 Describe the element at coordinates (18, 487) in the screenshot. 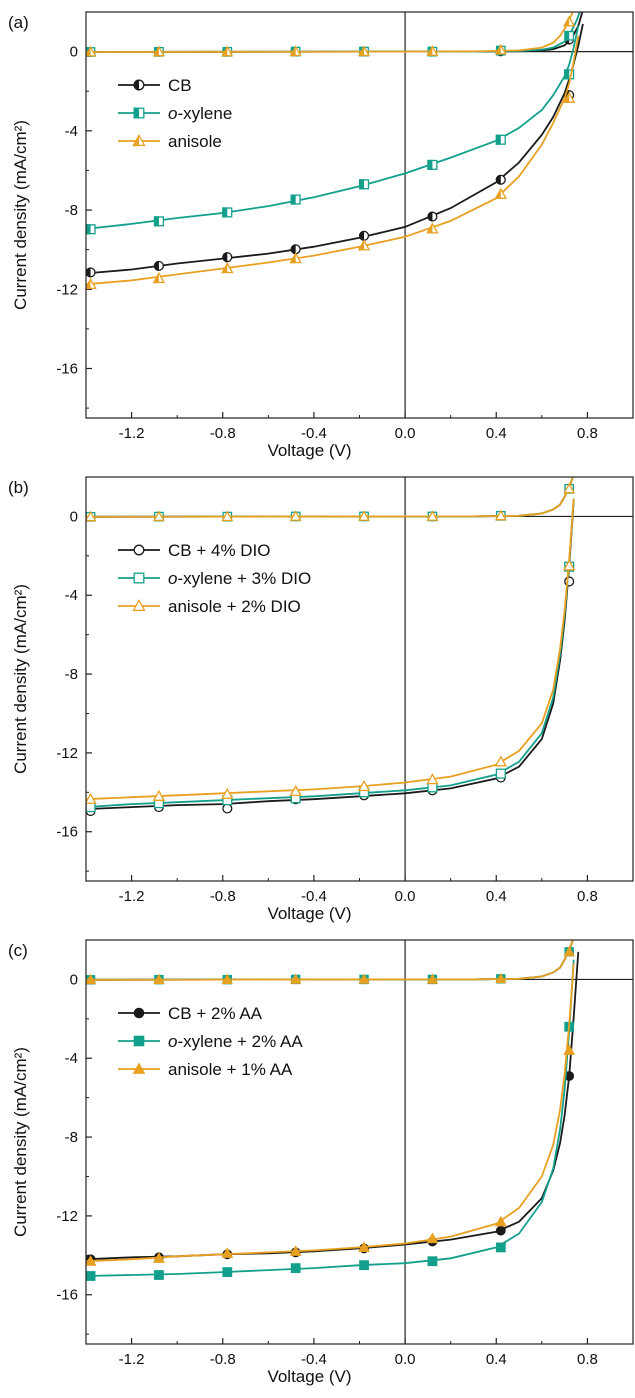

I see `panel-label: (b)` at that location.